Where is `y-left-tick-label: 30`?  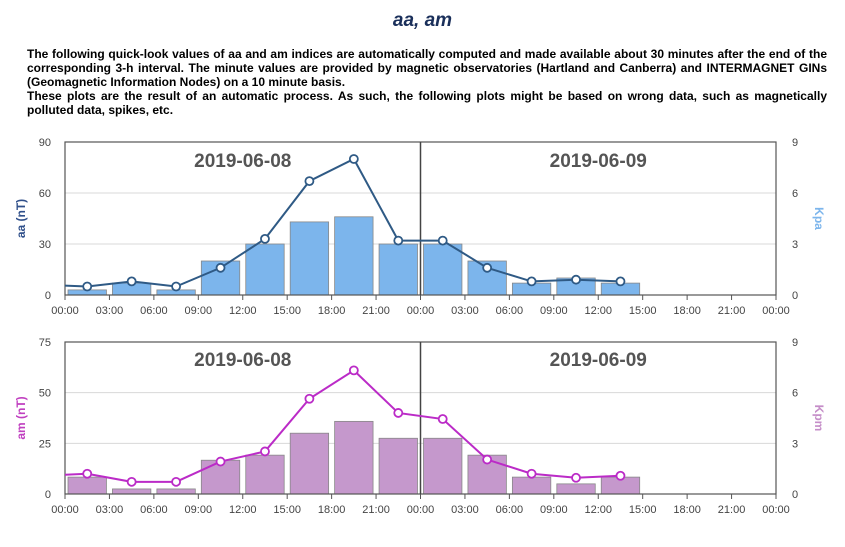 y-left-tick-label: 30 is located at coordinates (45, 245).